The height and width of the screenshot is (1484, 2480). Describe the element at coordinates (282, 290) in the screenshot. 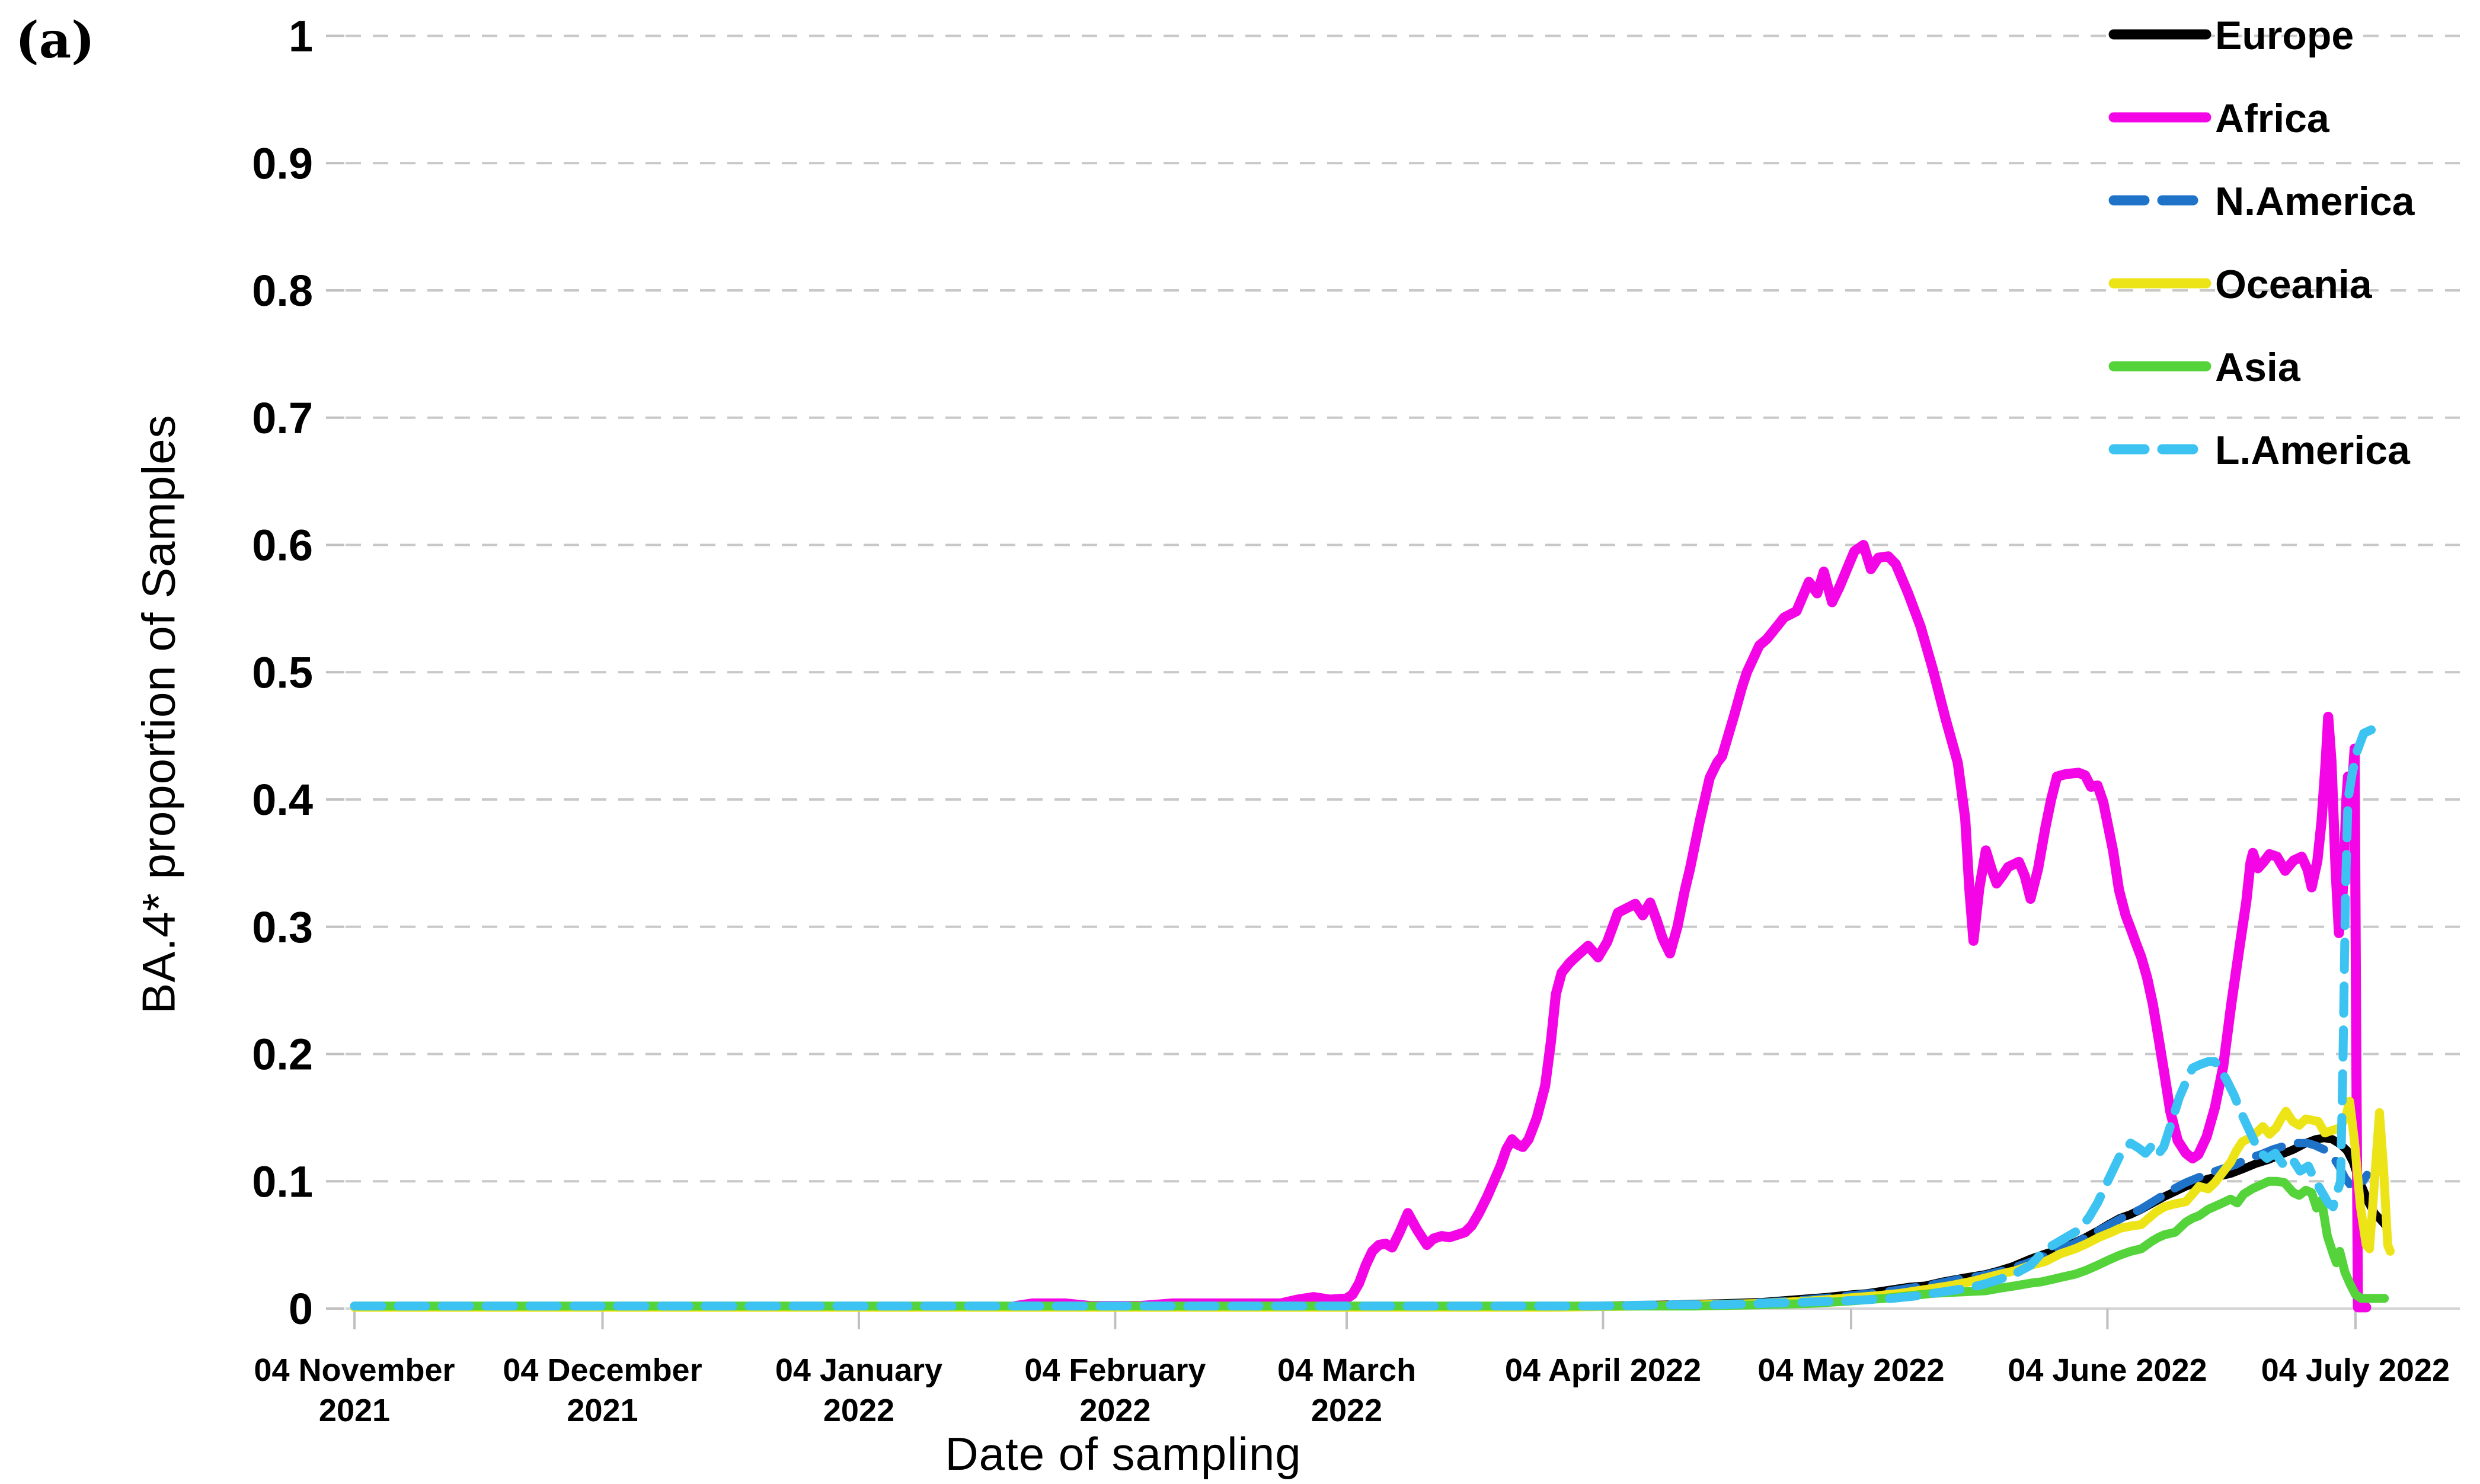

I see `y-tick-label: 0.8` at that location.